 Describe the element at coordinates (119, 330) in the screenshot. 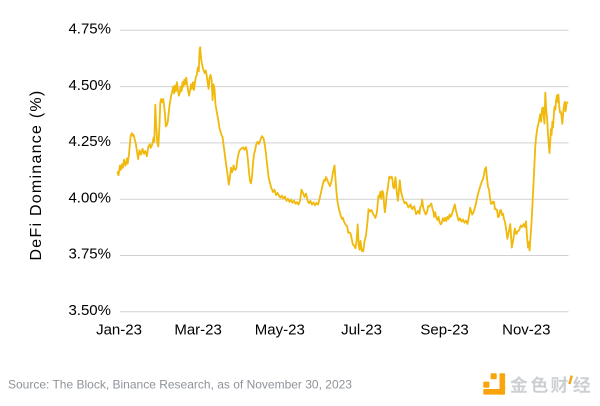

I see `svg-text: Jan-23` at that location.